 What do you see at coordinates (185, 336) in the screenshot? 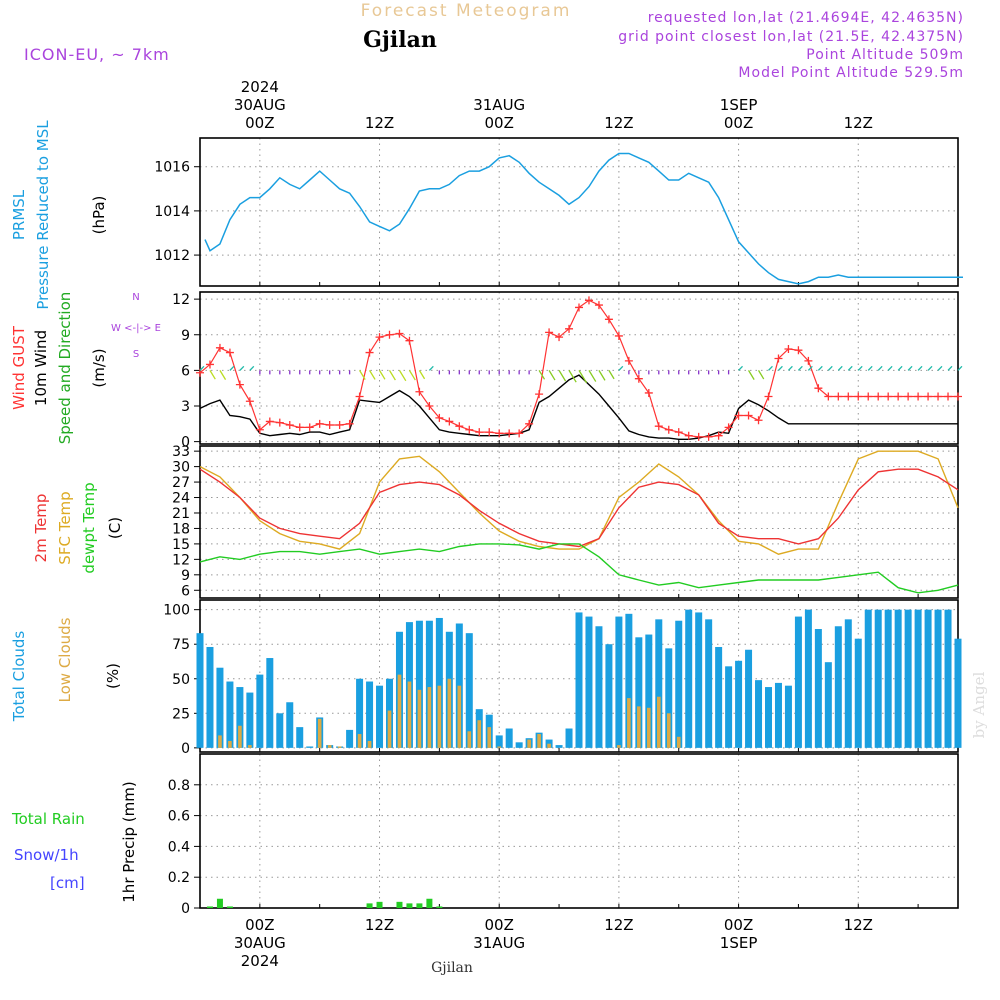
I see `wind-ytick-label: 9` at bounding box center [185, 336].